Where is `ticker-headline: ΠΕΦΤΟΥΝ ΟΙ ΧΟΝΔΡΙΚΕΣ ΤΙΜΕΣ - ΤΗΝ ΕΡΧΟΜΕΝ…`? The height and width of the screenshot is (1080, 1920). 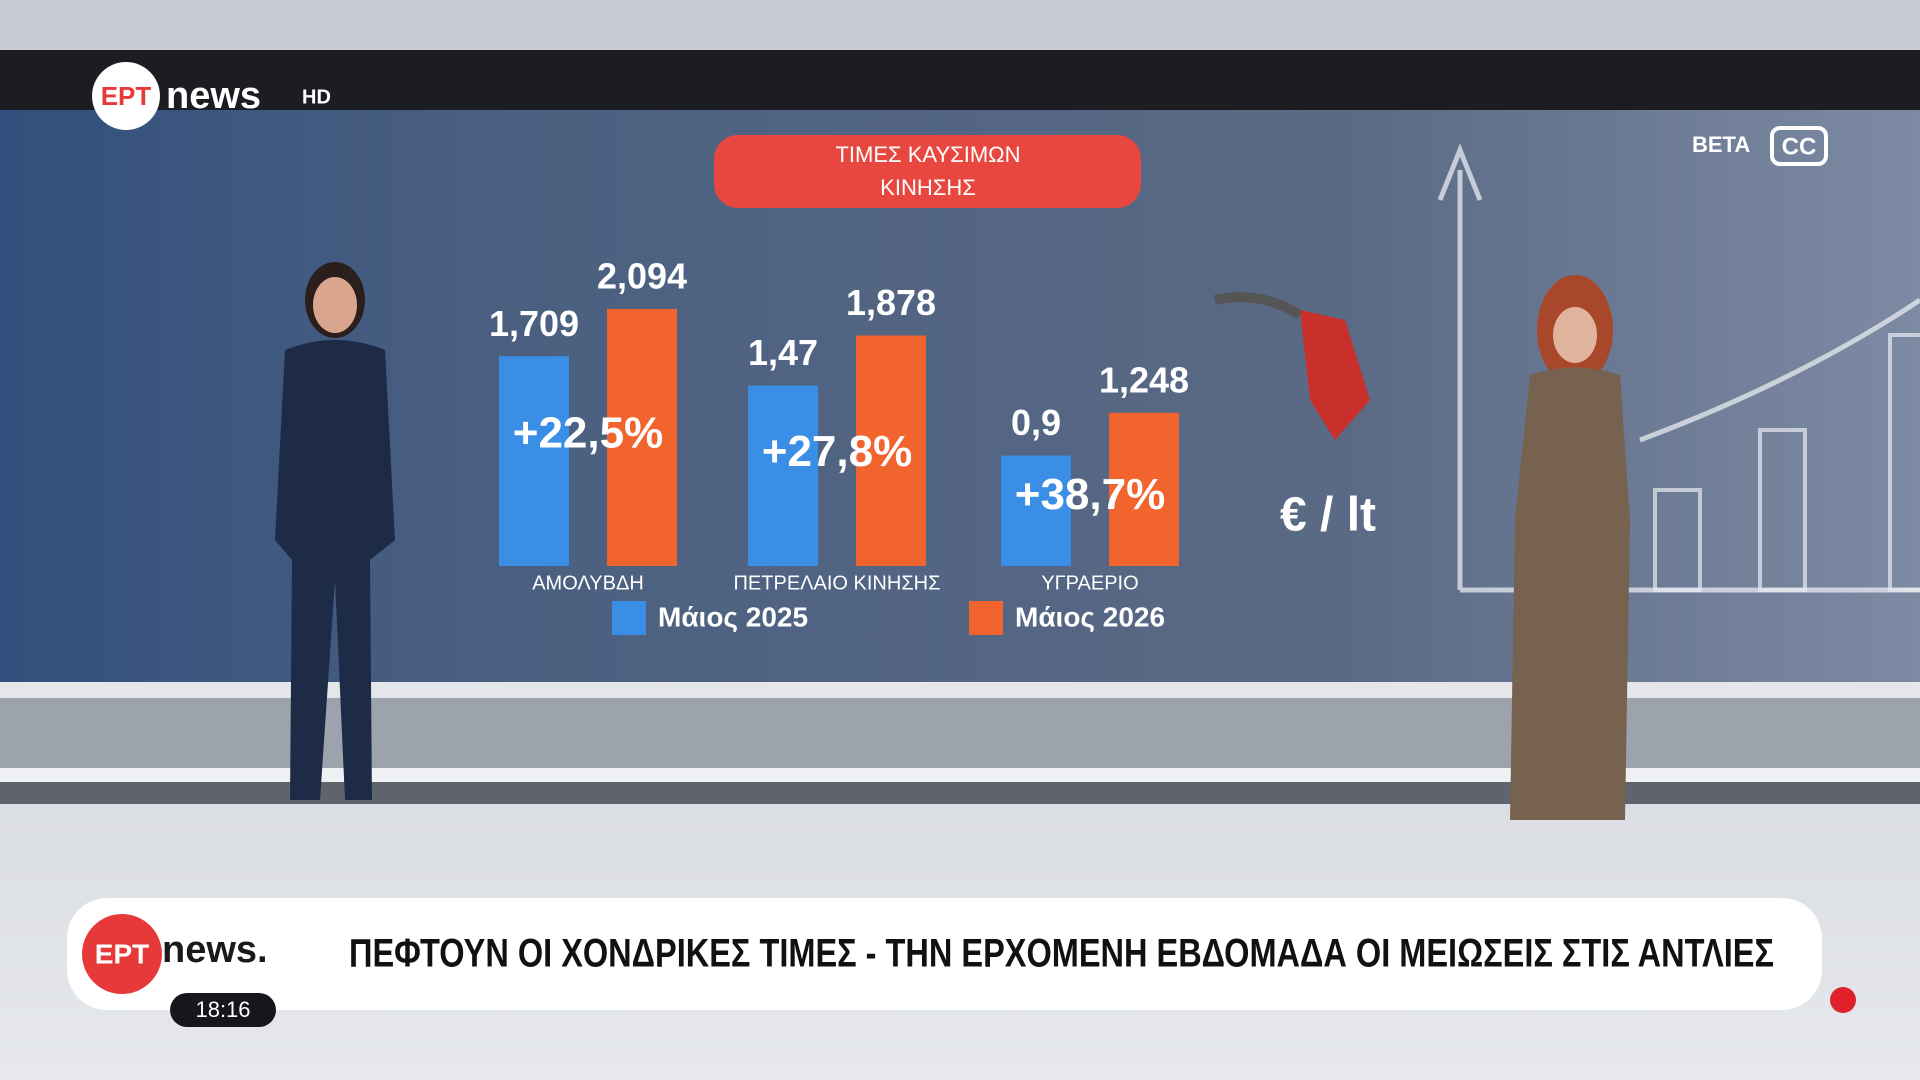 ticker-headline: ΠΕΦΤΟΥΝ ΟΙ ΧΟΝΔΡΙΚΕΣ ΤΙΜΕΣ - ΤΗΝ ΕΡΧΟΜΕΝ… is located at coordinates (1061, 954).